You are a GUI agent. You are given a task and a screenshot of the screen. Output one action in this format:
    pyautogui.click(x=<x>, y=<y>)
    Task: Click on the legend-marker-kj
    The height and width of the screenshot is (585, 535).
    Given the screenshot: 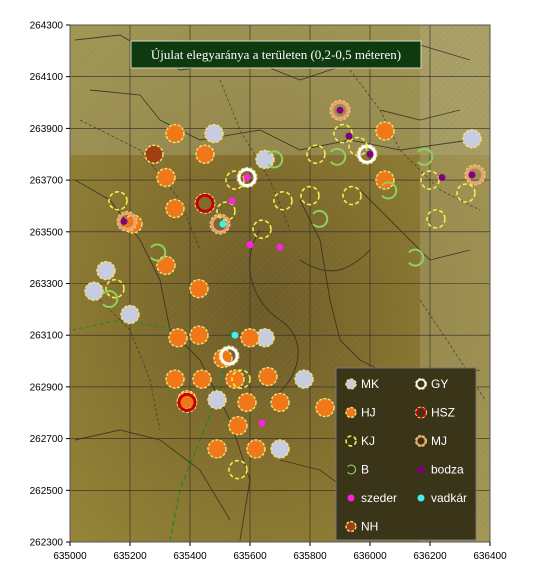 What is the action you would take?
    pyautogui.click(x=351, y=441)
    